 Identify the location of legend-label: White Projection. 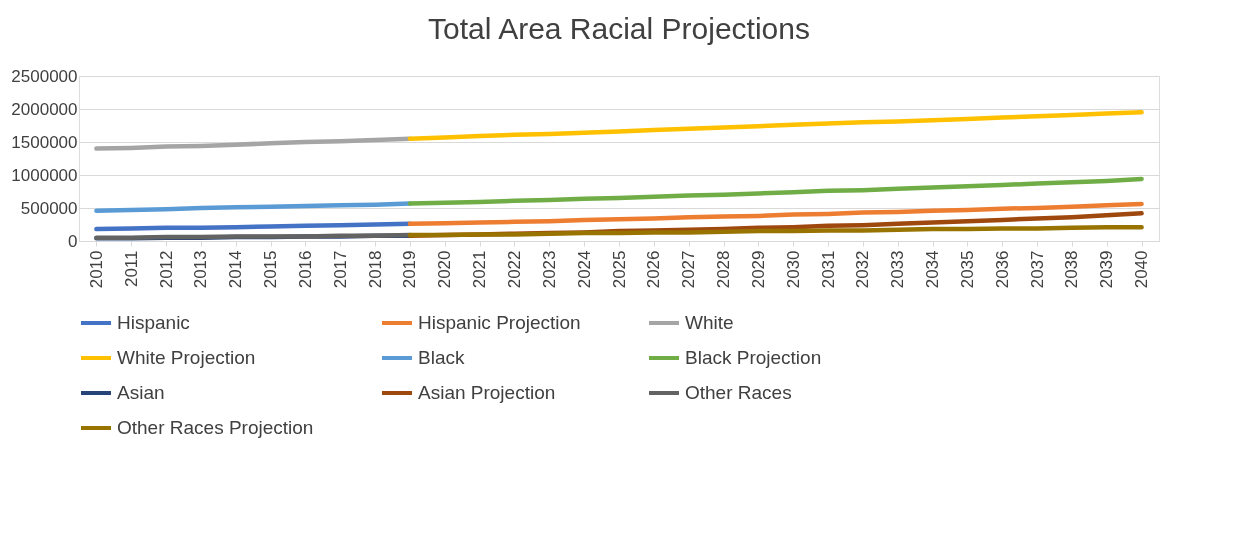
(186, 357).